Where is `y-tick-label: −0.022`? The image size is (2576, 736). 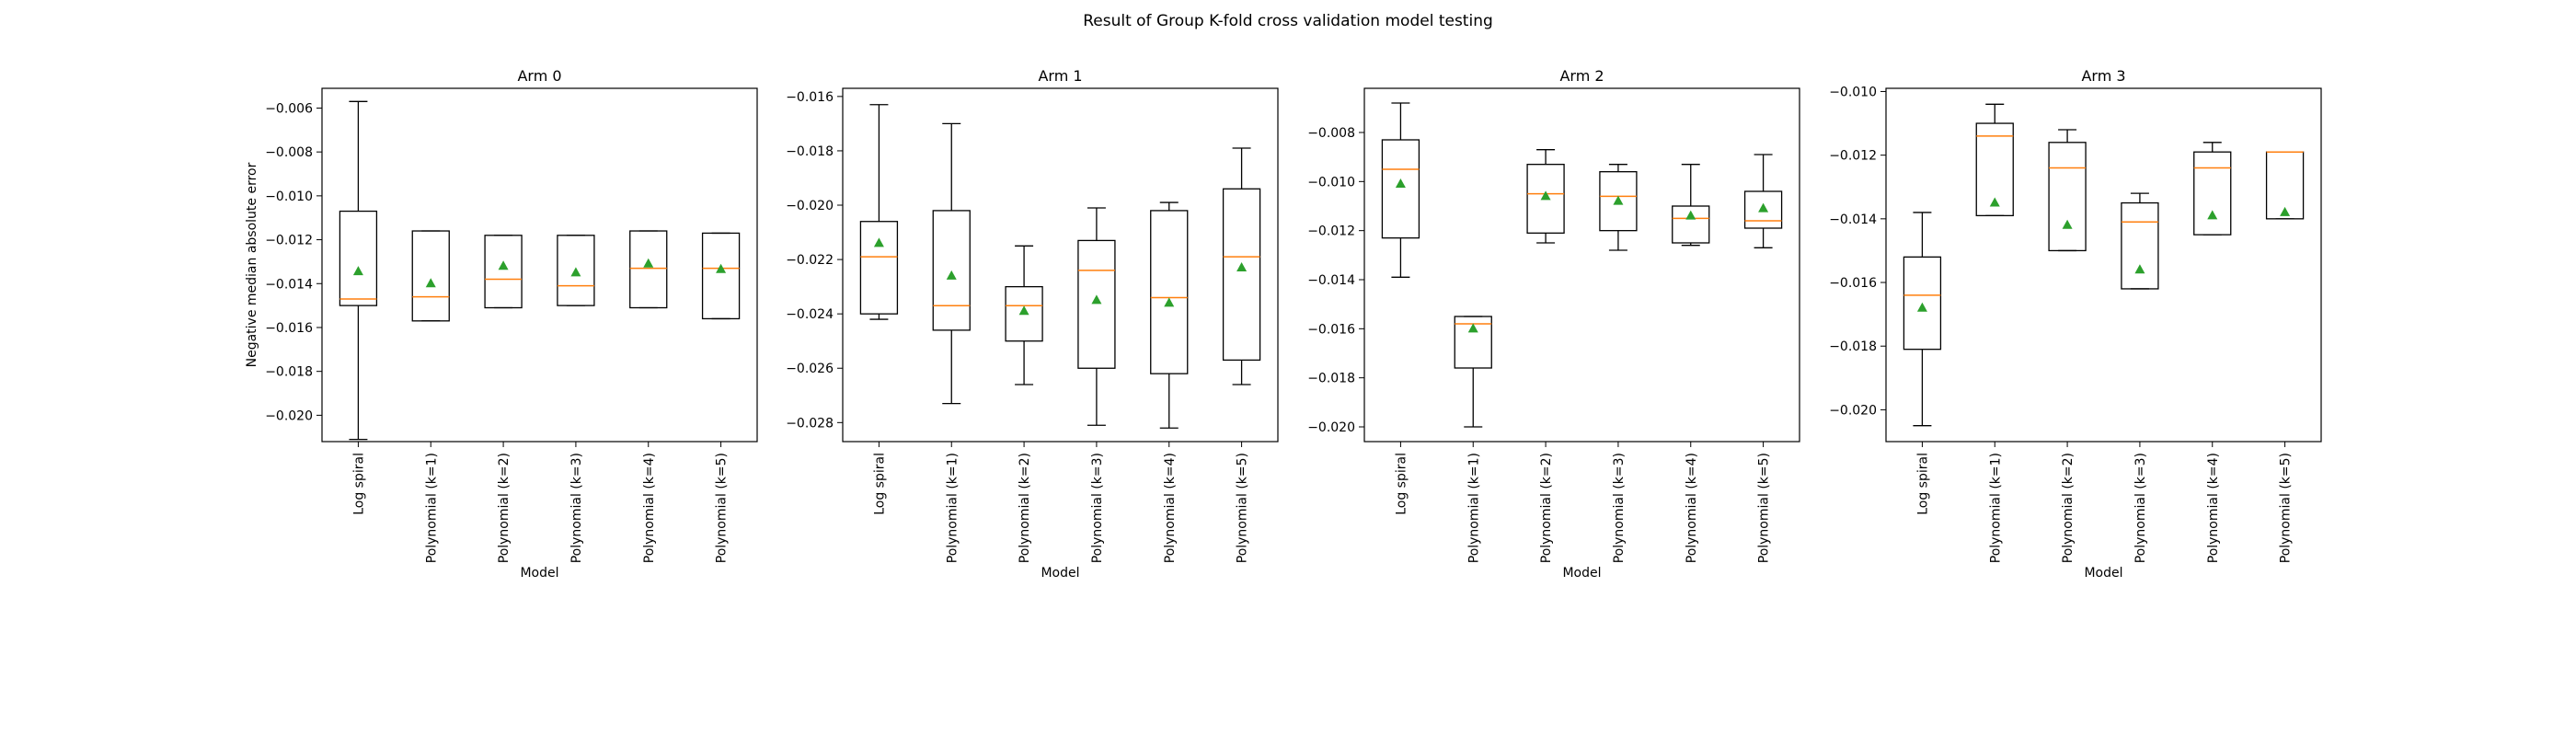 y-tick-label: −0.022 is located at coordinates (810, 260).